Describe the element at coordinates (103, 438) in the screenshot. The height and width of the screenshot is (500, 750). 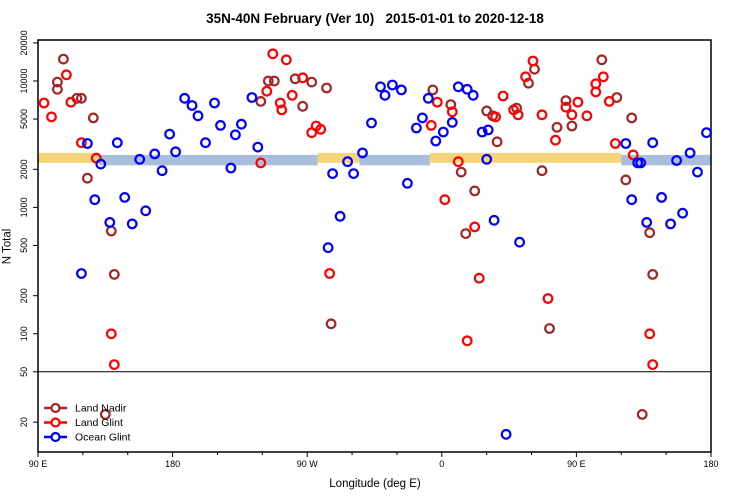
I see `legend-label: Ocean Glint` at that location.